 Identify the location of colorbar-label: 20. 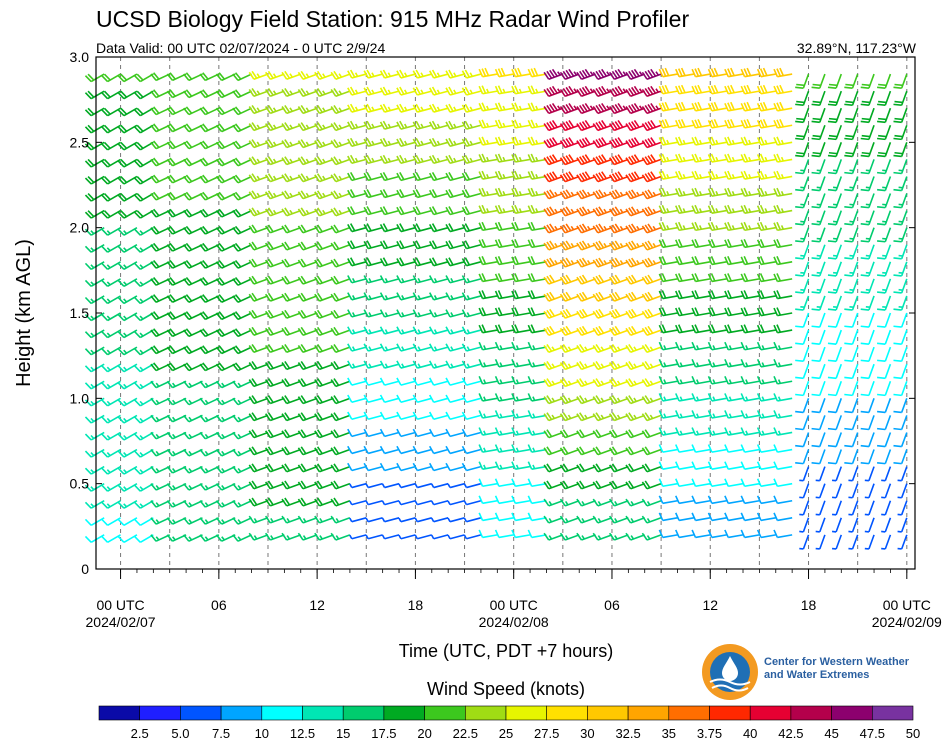
(424, 733).